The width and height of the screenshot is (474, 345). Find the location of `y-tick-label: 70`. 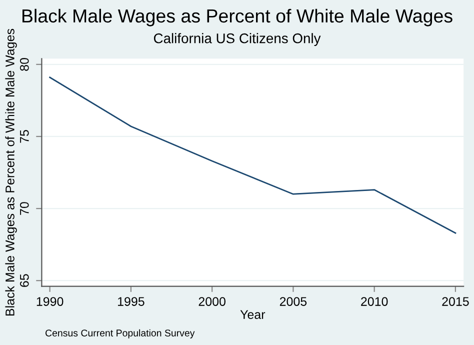

y-tick-label: 70 is located at coordinates (24, 208).